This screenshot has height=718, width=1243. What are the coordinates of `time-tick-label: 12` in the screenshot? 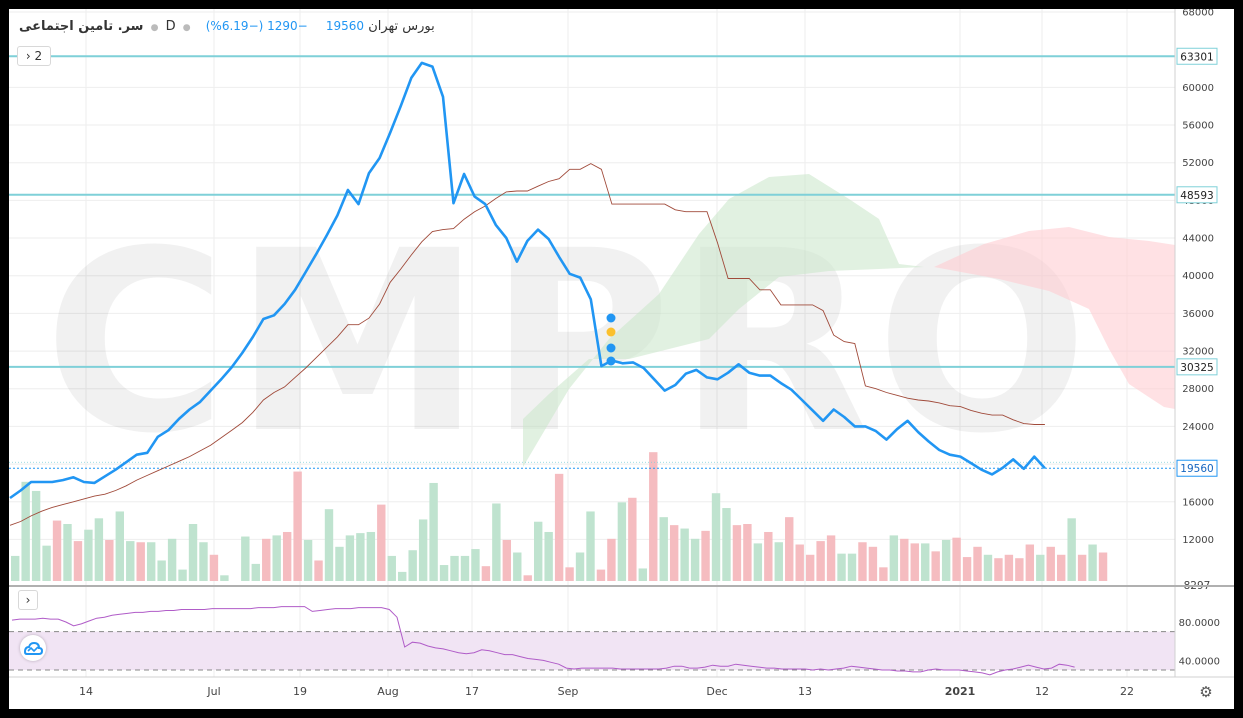 It's located at (1042, 691).